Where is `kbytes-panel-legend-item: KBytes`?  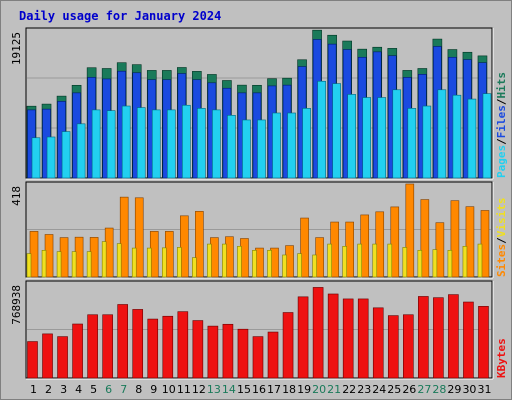
kbytes-panel-legend-item: KBytes is located at coordinates (501, 358).